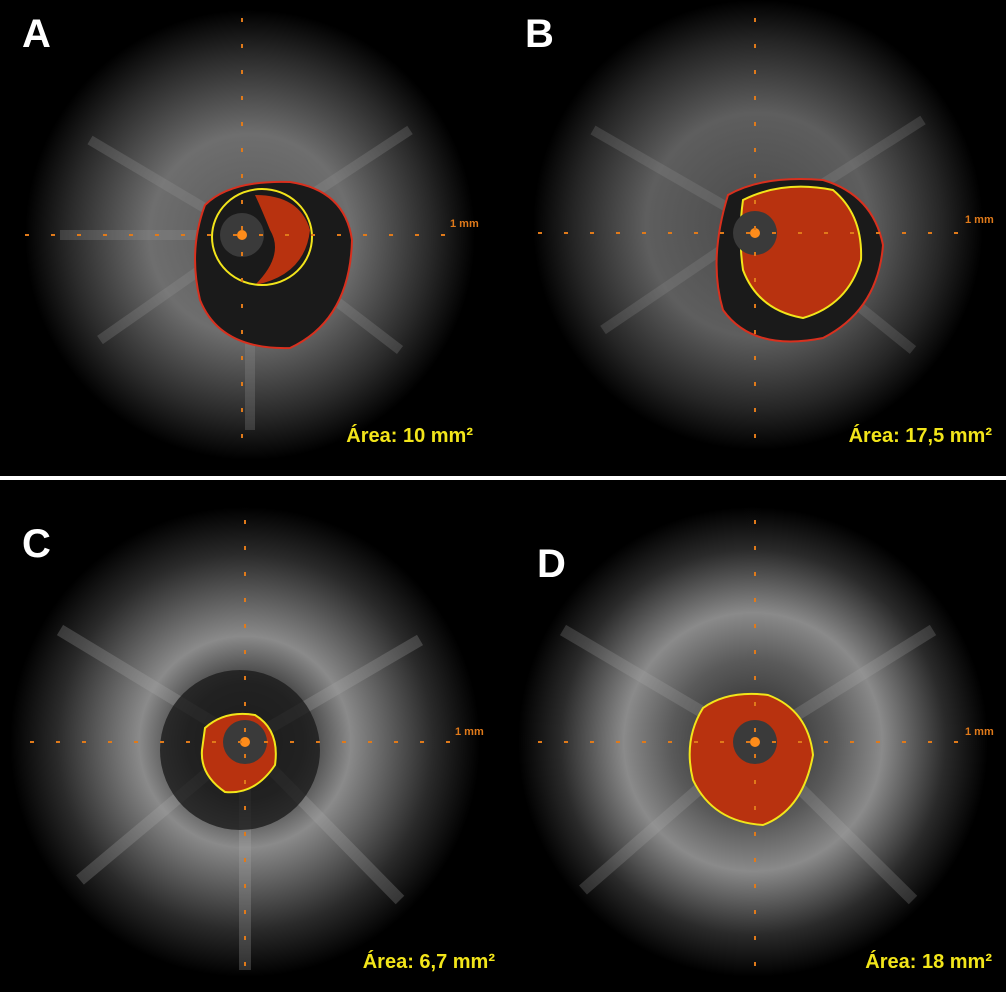  I want to click on panel-label: A, so click(36, 34).